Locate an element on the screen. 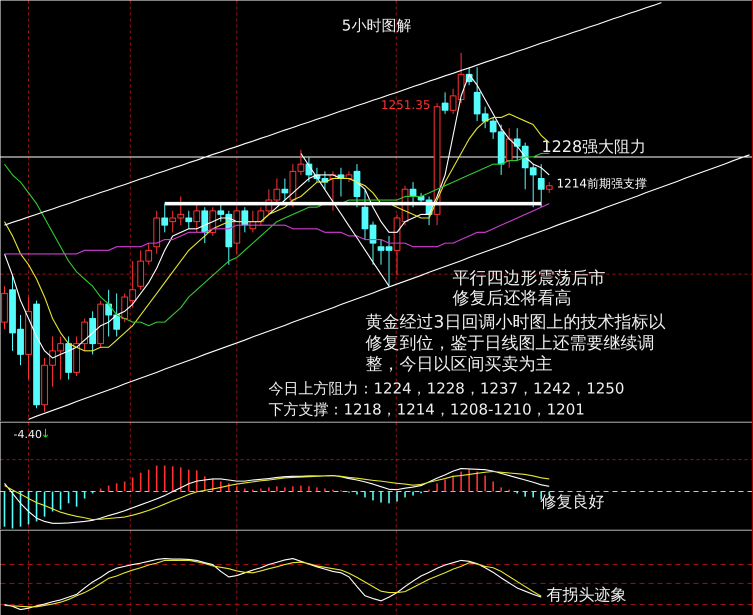 The height and width of the screenshot is (615, 753). annotation: 整，今日以区间买卖为主 is located at coordinates (459, 364).